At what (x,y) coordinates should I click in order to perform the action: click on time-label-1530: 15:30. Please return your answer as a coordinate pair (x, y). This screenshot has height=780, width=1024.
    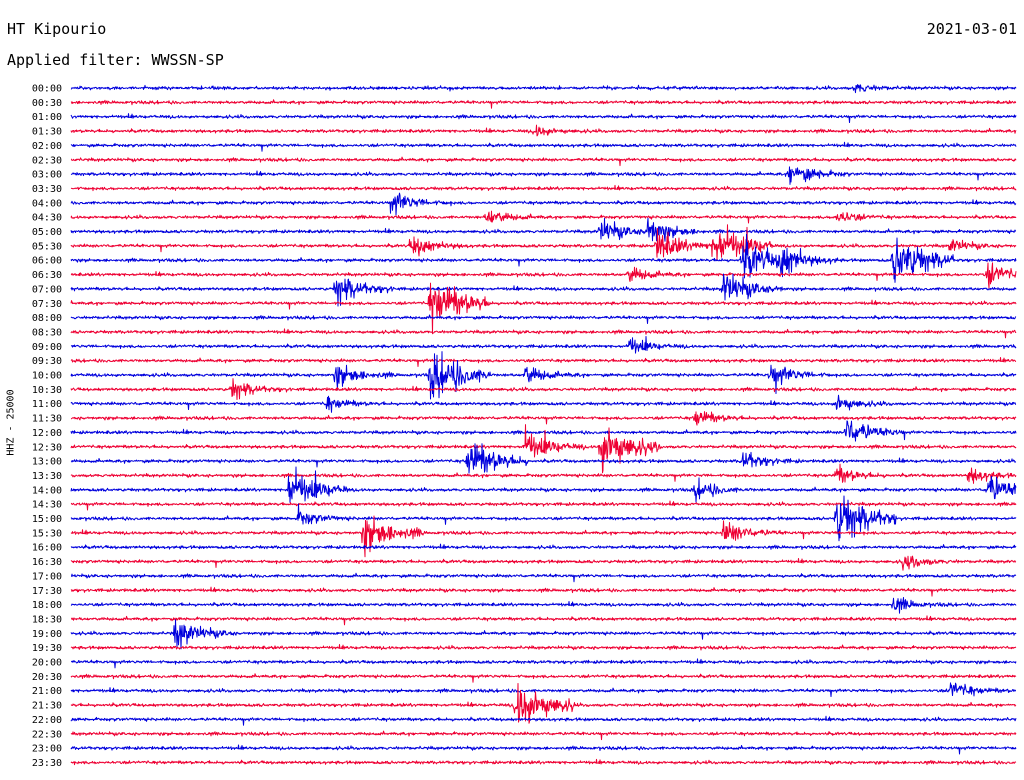
    Looking at the image, I should click on (47, 533).